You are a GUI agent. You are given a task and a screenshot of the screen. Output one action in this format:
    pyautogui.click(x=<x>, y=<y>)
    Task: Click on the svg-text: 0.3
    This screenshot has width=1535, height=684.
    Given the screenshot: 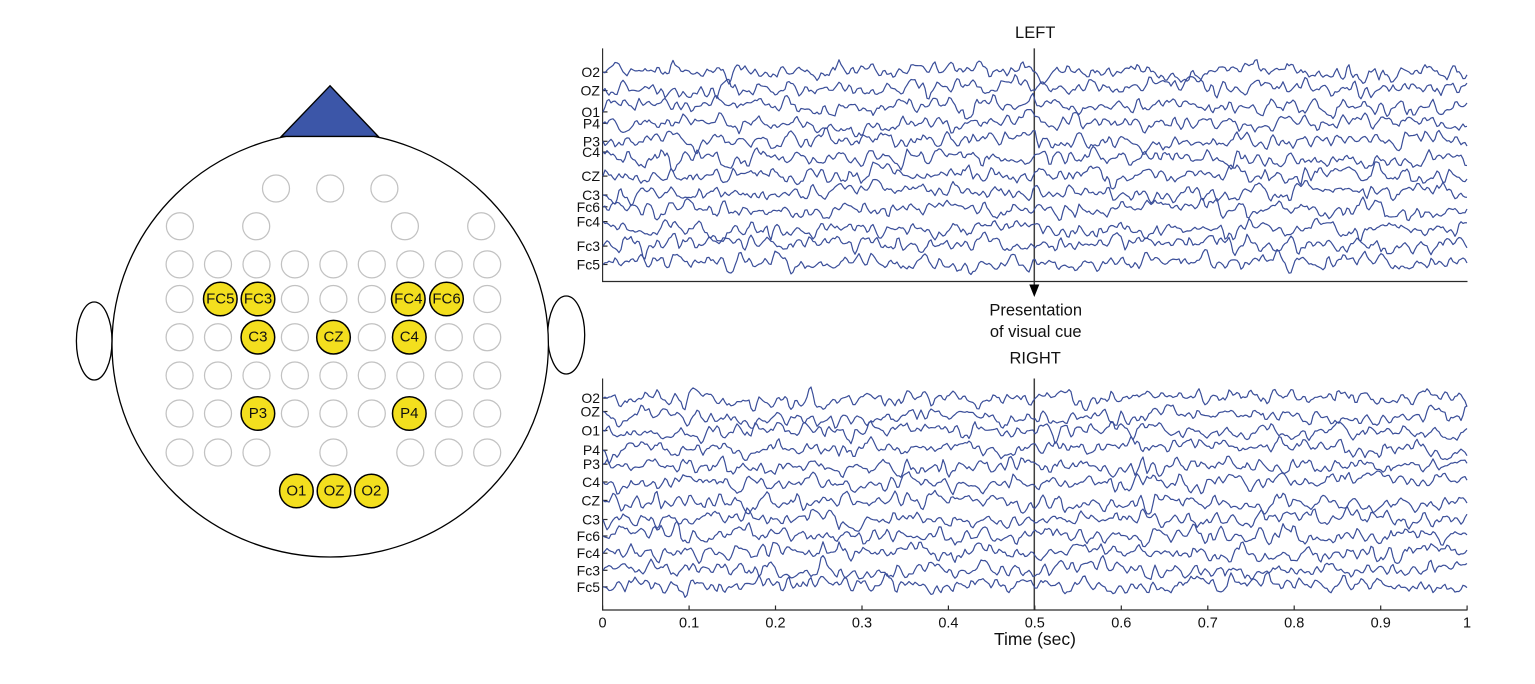 What is the action you would take?
    pyautogui.click(x=862, y=624)
    